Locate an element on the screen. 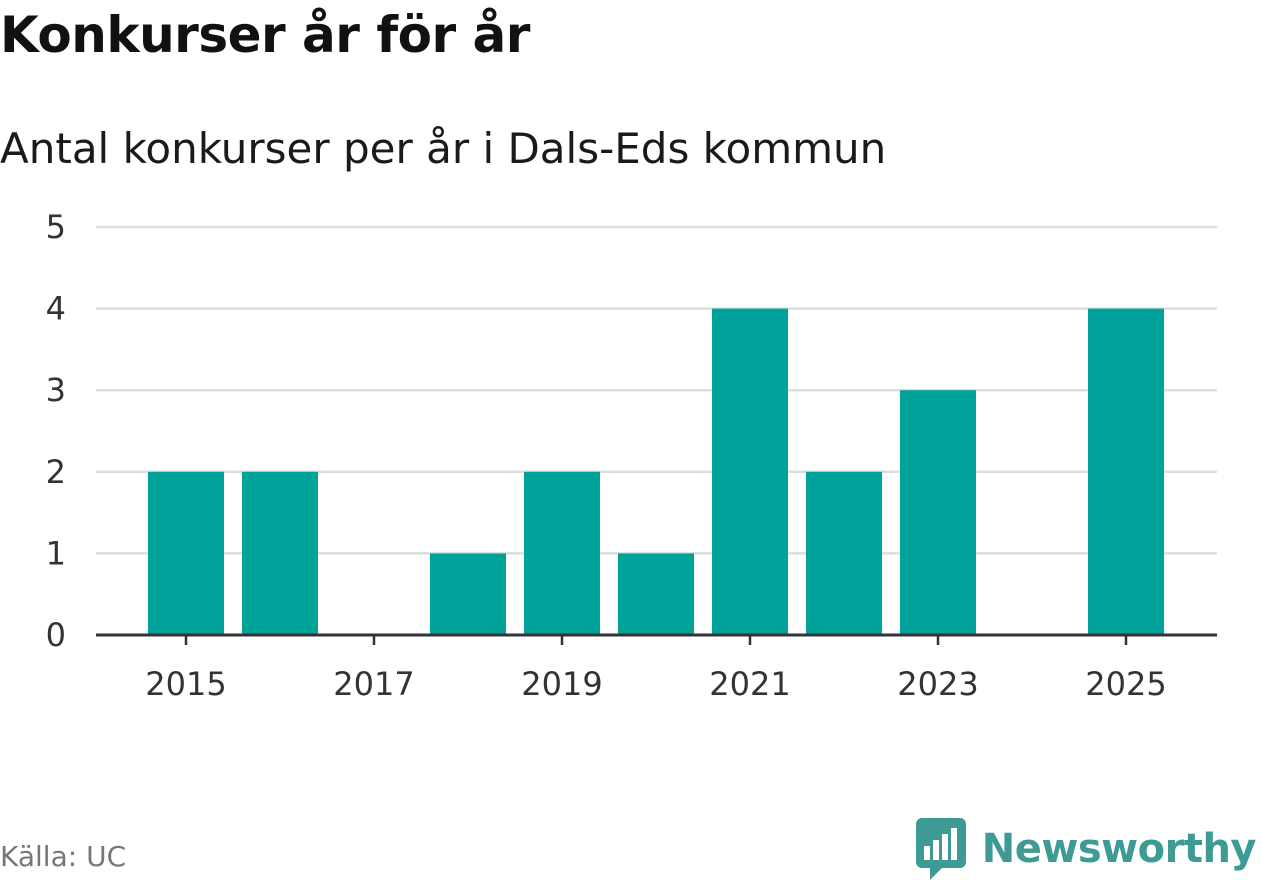 The height and width of the screenshot is (880, 1262). x-tick-label: 2015 is located at coordinates (185, 684).